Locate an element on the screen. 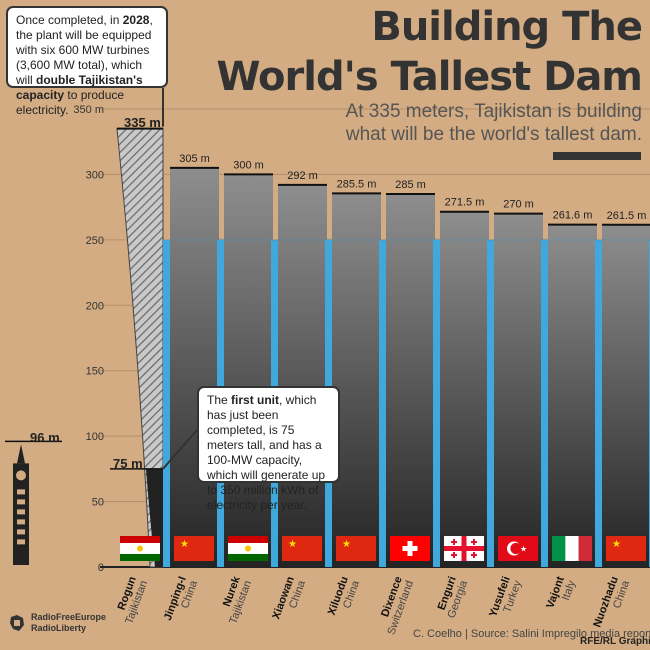  value-label: 292 m is located at coordinates (302, 176).